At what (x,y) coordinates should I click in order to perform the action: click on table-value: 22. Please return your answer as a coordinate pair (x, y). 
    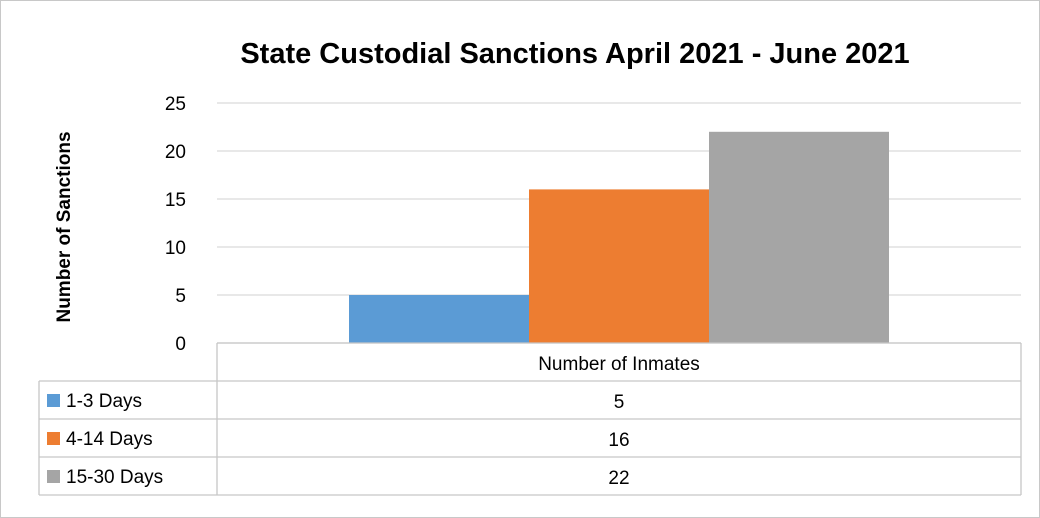
    Looking at the image, I should click on (618, 478).